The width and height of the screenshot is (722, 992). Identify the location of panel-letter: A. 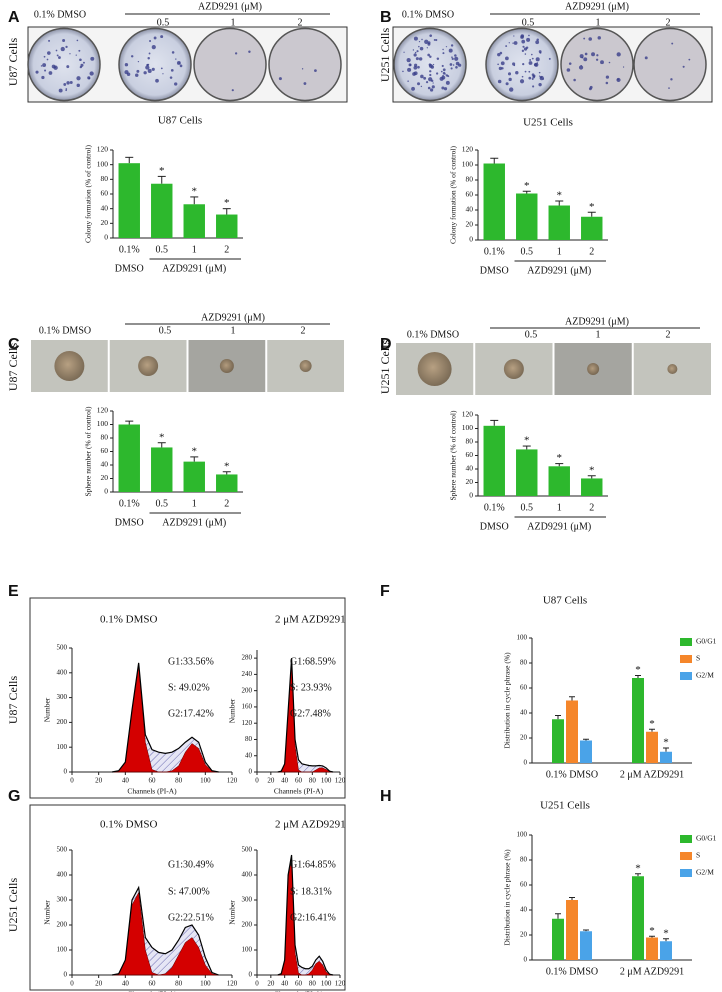
(14, 17).